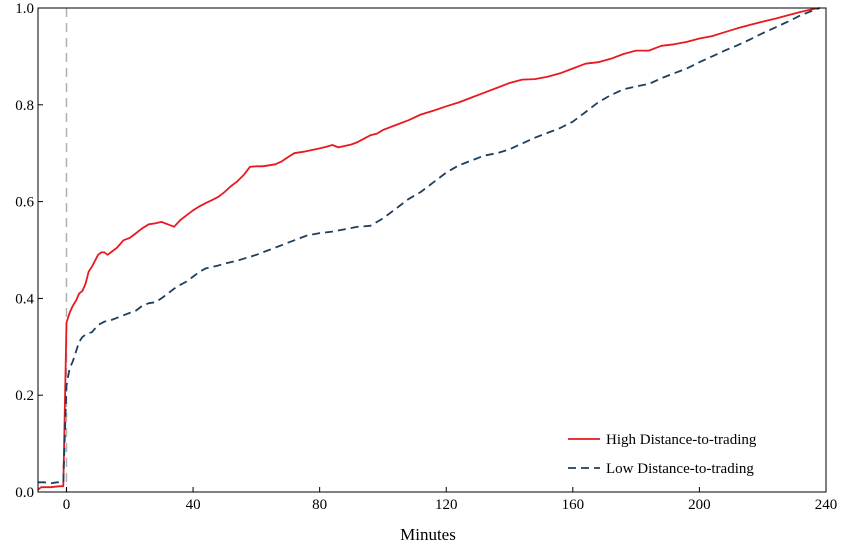 This screenshot has width=846, height=546. Describe the element at coordinates (319, 505) in the screenshot. I see `x-tick-label: 80` at that location.